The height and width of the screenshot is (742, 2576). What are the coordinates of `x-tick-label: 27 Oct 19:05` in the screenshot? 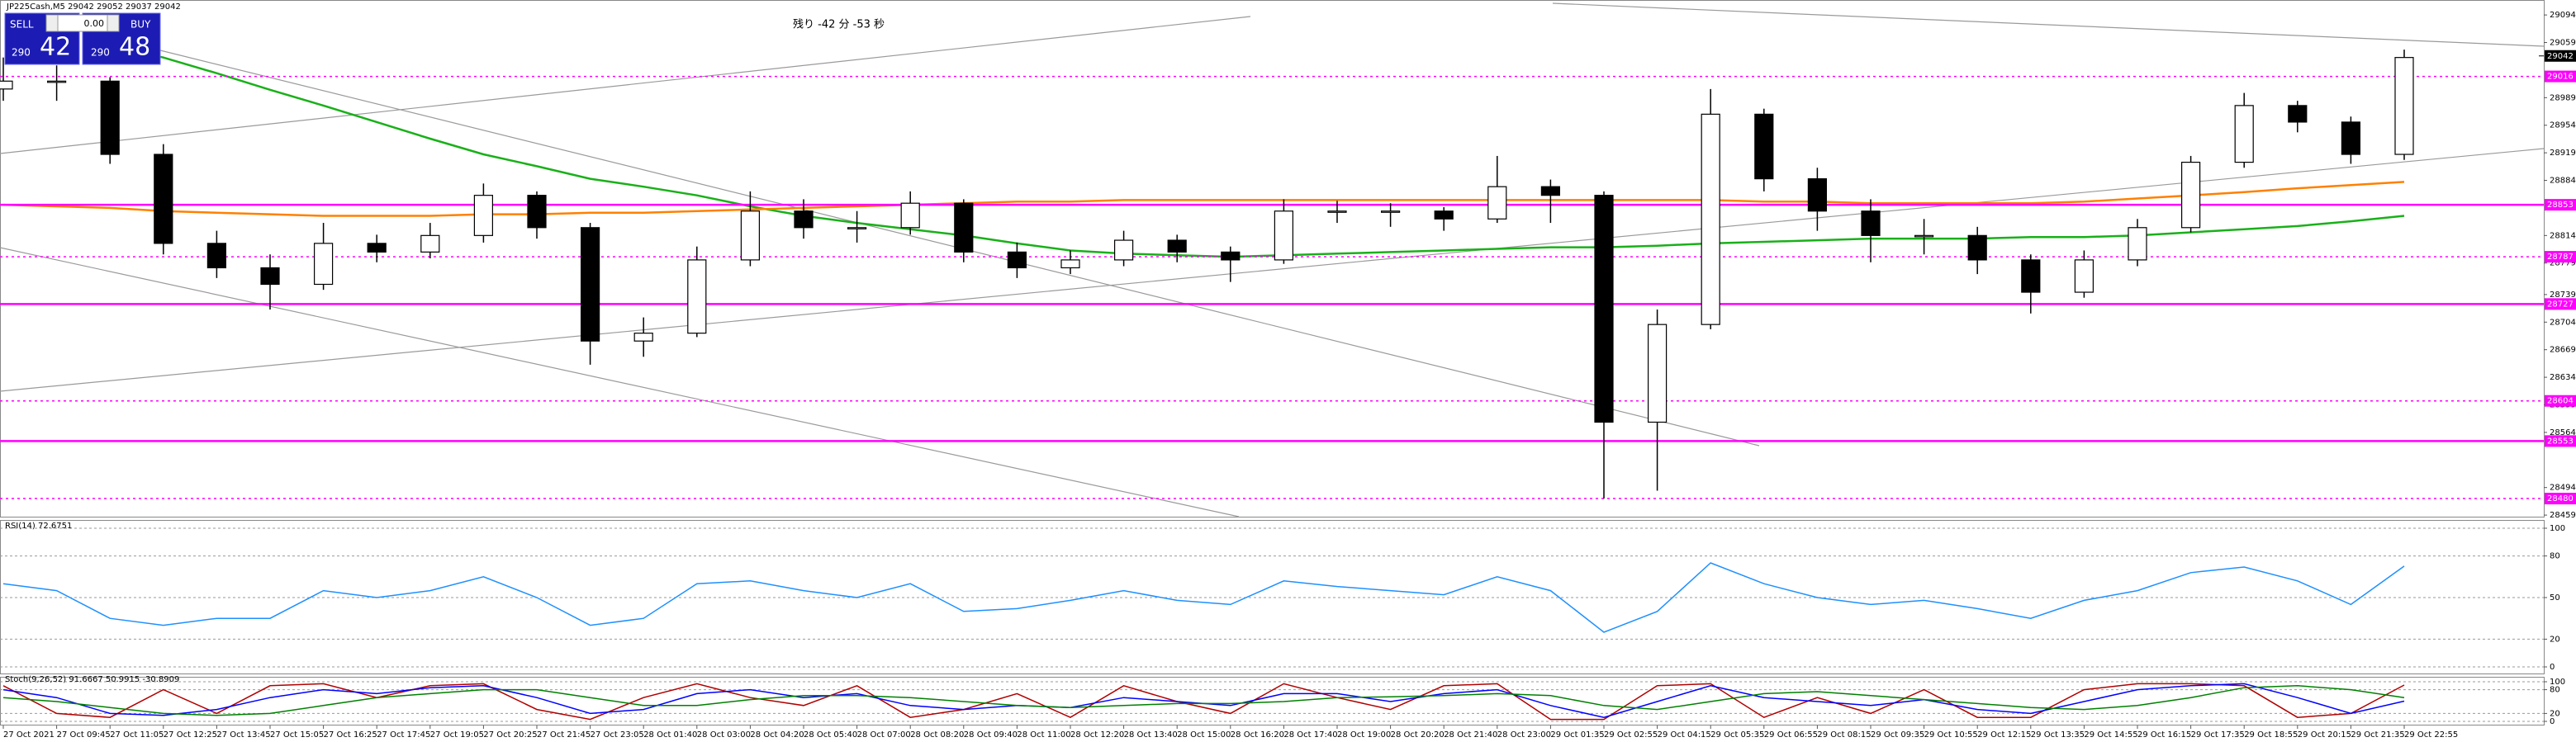 It's located at (457, 735).